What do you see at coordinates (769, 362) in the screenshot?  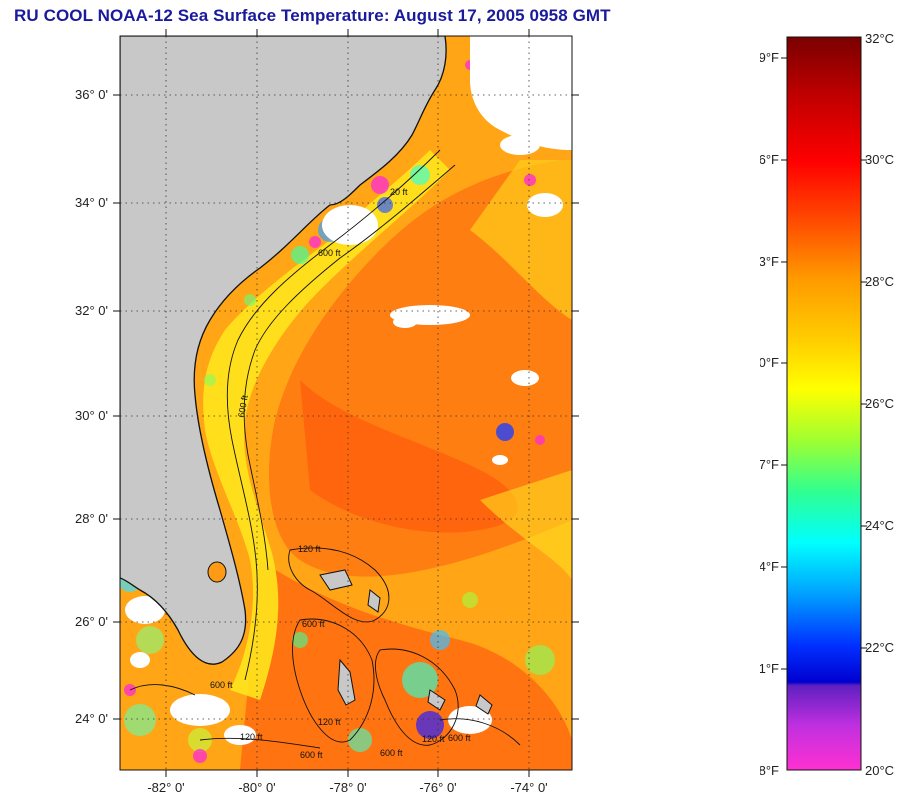 I see `fahrenheit-label: 80°F` at bounding box center [769, 362].